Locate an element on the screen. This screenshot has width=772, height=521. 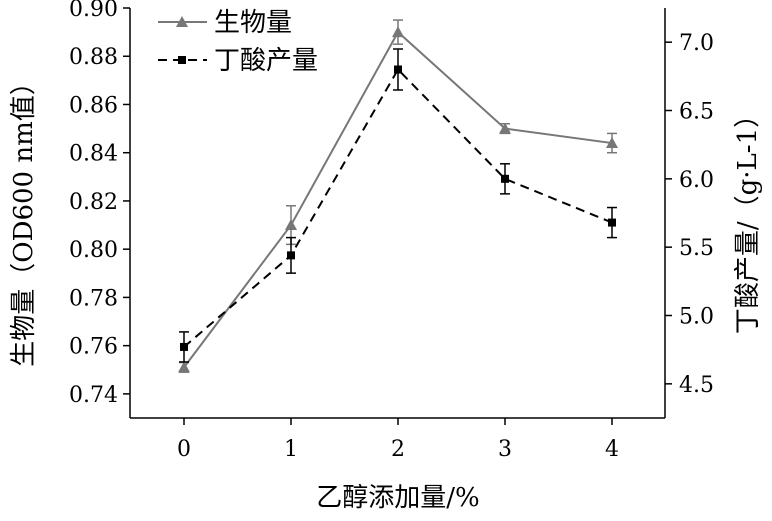
left-tick-label: 0.86 is located at coordinates (93, 105).